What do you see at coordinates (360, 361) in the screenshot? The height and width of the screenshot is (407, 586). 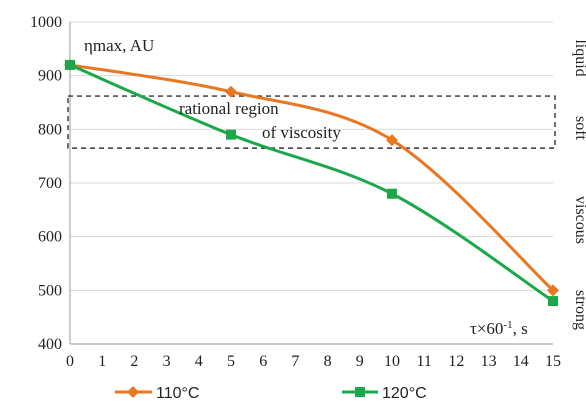 I see `x-tick-label: 9` at bounding box center [360, 361].